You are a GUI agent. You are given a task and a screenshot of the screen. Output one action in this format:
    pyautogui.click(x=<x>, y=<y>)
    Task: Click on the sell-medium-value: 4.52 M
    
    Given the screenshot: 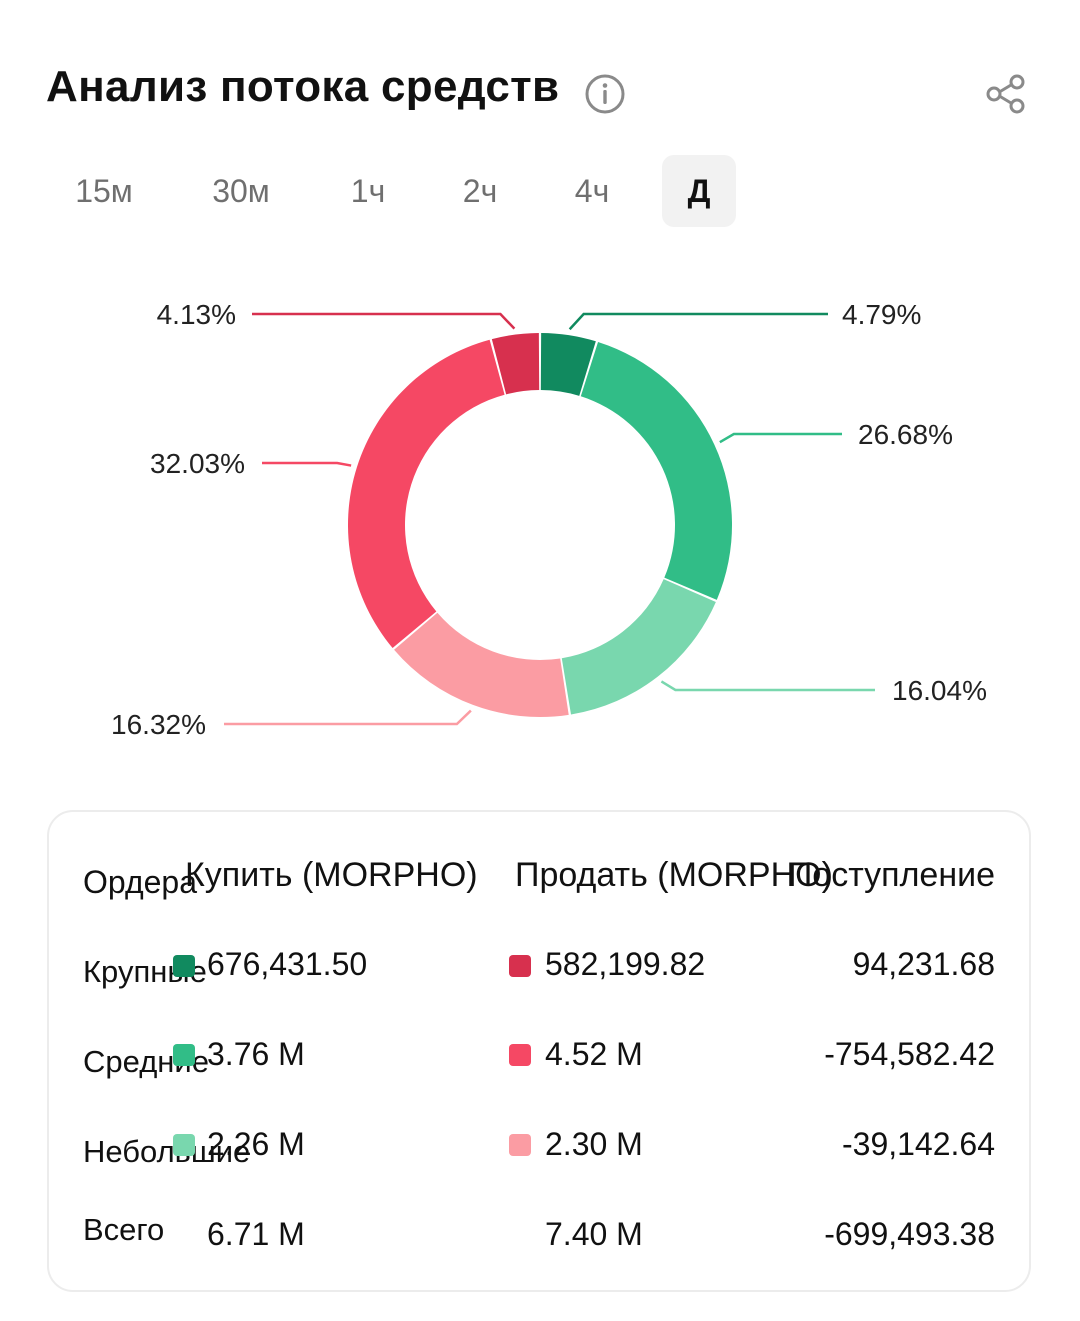 What is the action you would take?
    pyautogui.click(x=594, y=1054)
    